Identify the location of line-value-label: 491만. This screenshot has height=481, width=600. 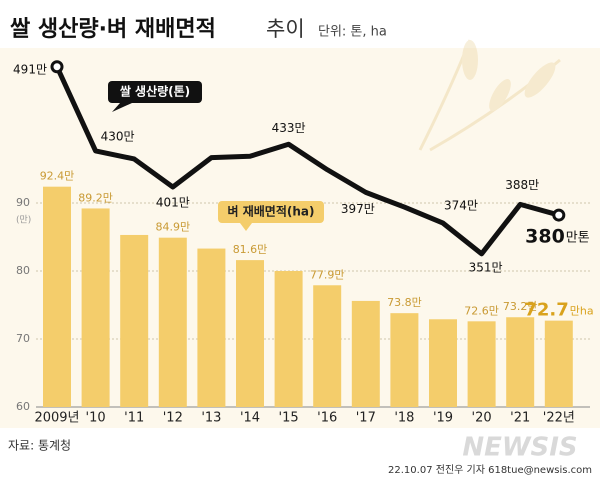
(30, 69).